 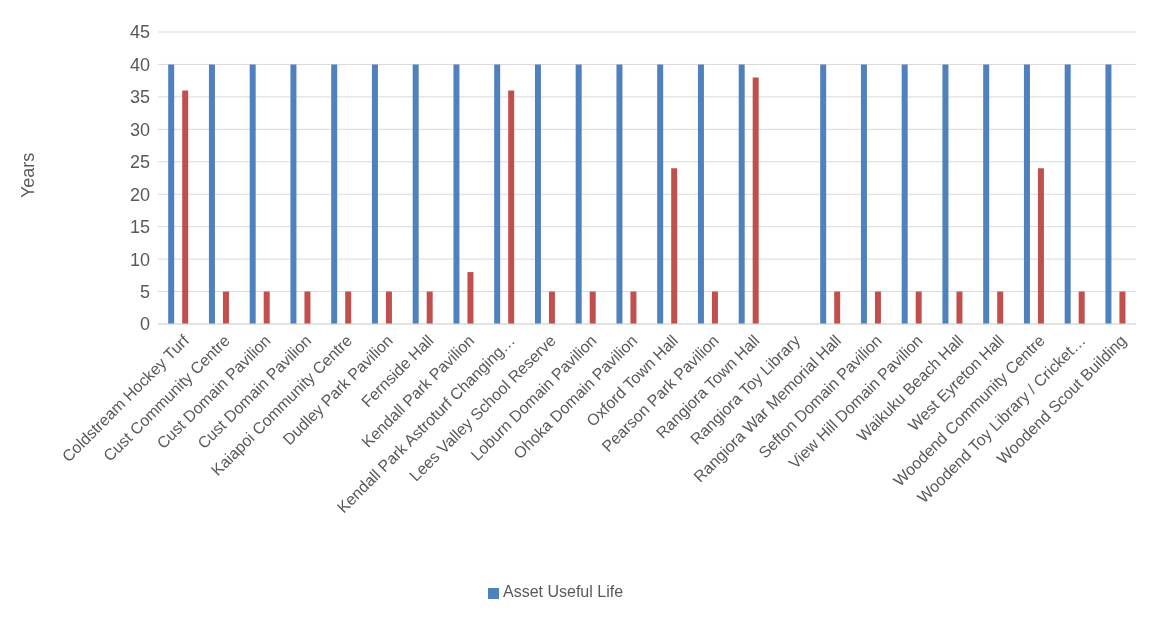 What do you see at coordinates (139, 32) in the screenshot?
I see `y-tick-label: 45` at bounding box center [139, 32].